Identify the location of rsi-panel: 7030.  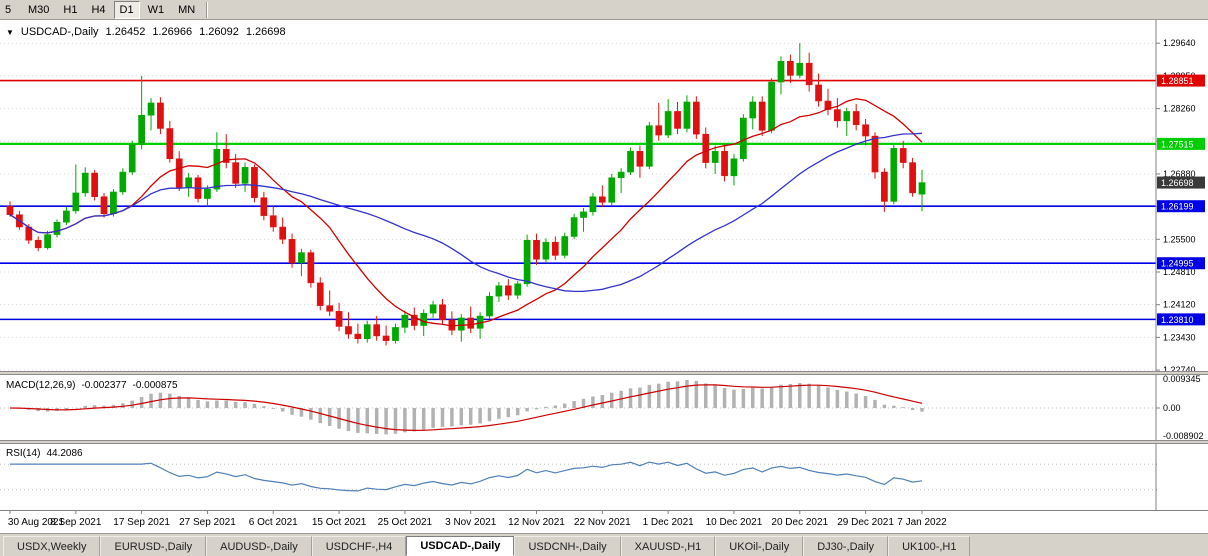
(586, 477).